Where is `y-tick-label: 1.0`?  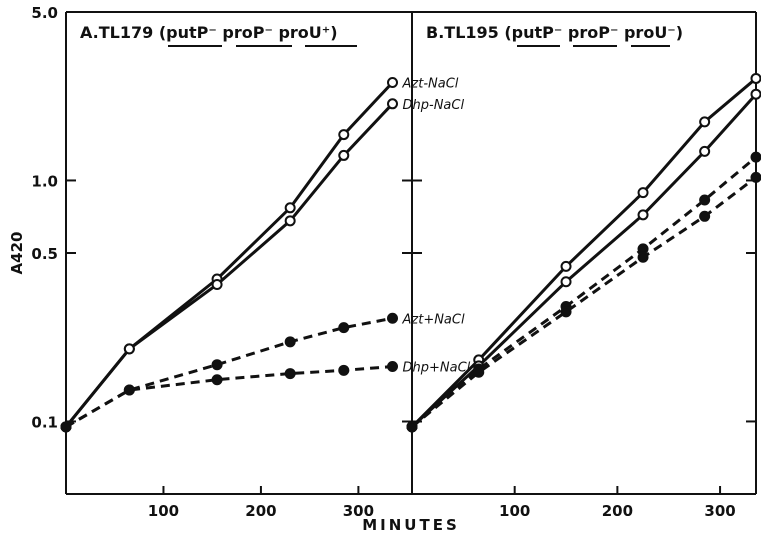
y-tick-label: 1.0 is located at coordinates (44, 181).